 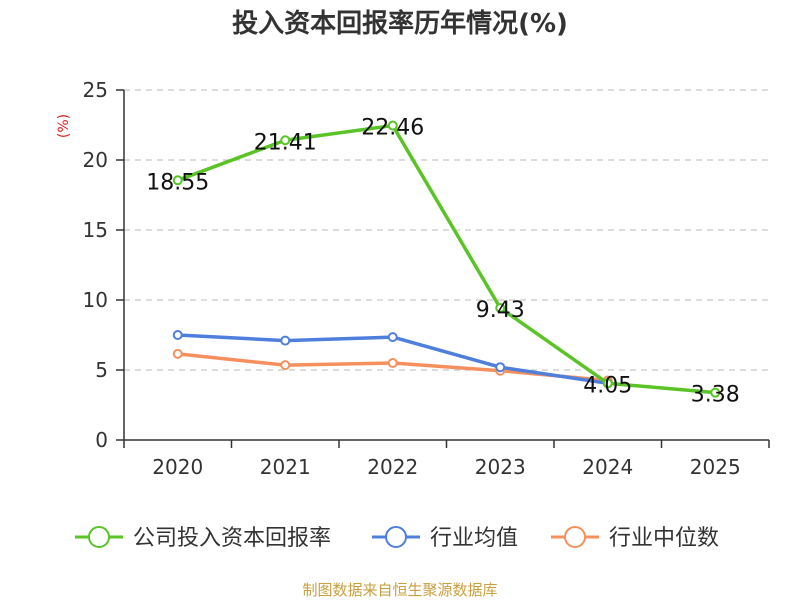 What do you see at coordinates (392, 467) in the screenshot?
I see `x-tick-label: 2022` at bounding box center [392, 467].